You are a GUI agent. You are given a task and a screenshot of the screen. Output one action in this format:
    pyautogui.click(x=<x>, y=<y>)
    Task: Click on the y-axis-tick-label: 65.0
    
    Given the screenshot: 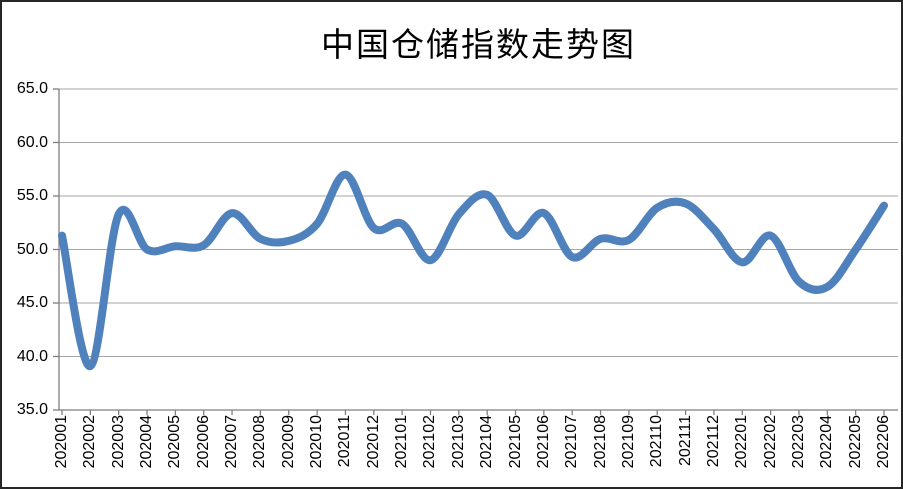 What is the action you would take?
    pyautogui.click(x=32, y=88)
    